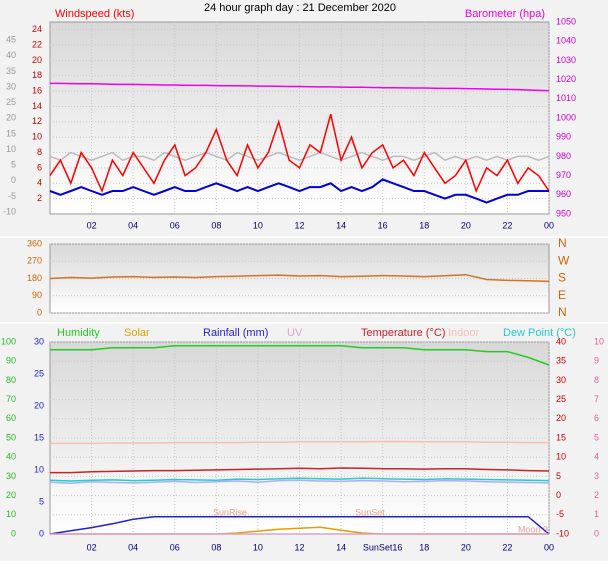 This screenshot has width=608, height=566. Describe the element at coordinates (563, 213) in the screenshot. I see `y2-tick-label: 950` at that location.